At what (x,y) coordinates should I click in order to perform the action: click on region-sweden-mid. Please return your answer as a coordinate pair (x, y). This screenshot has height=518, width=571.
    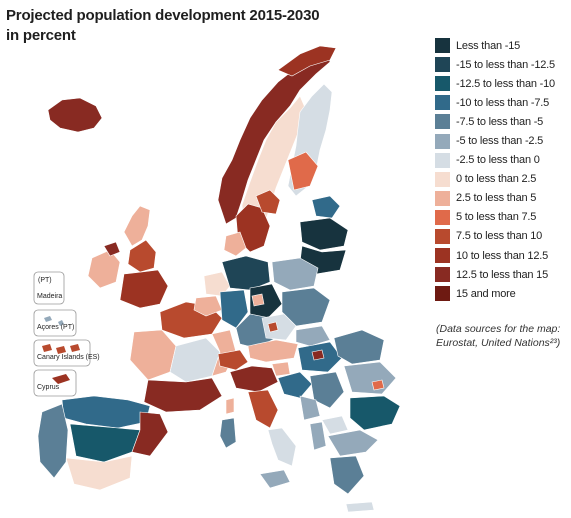
    Looking at the image, I should click on (268, 202).